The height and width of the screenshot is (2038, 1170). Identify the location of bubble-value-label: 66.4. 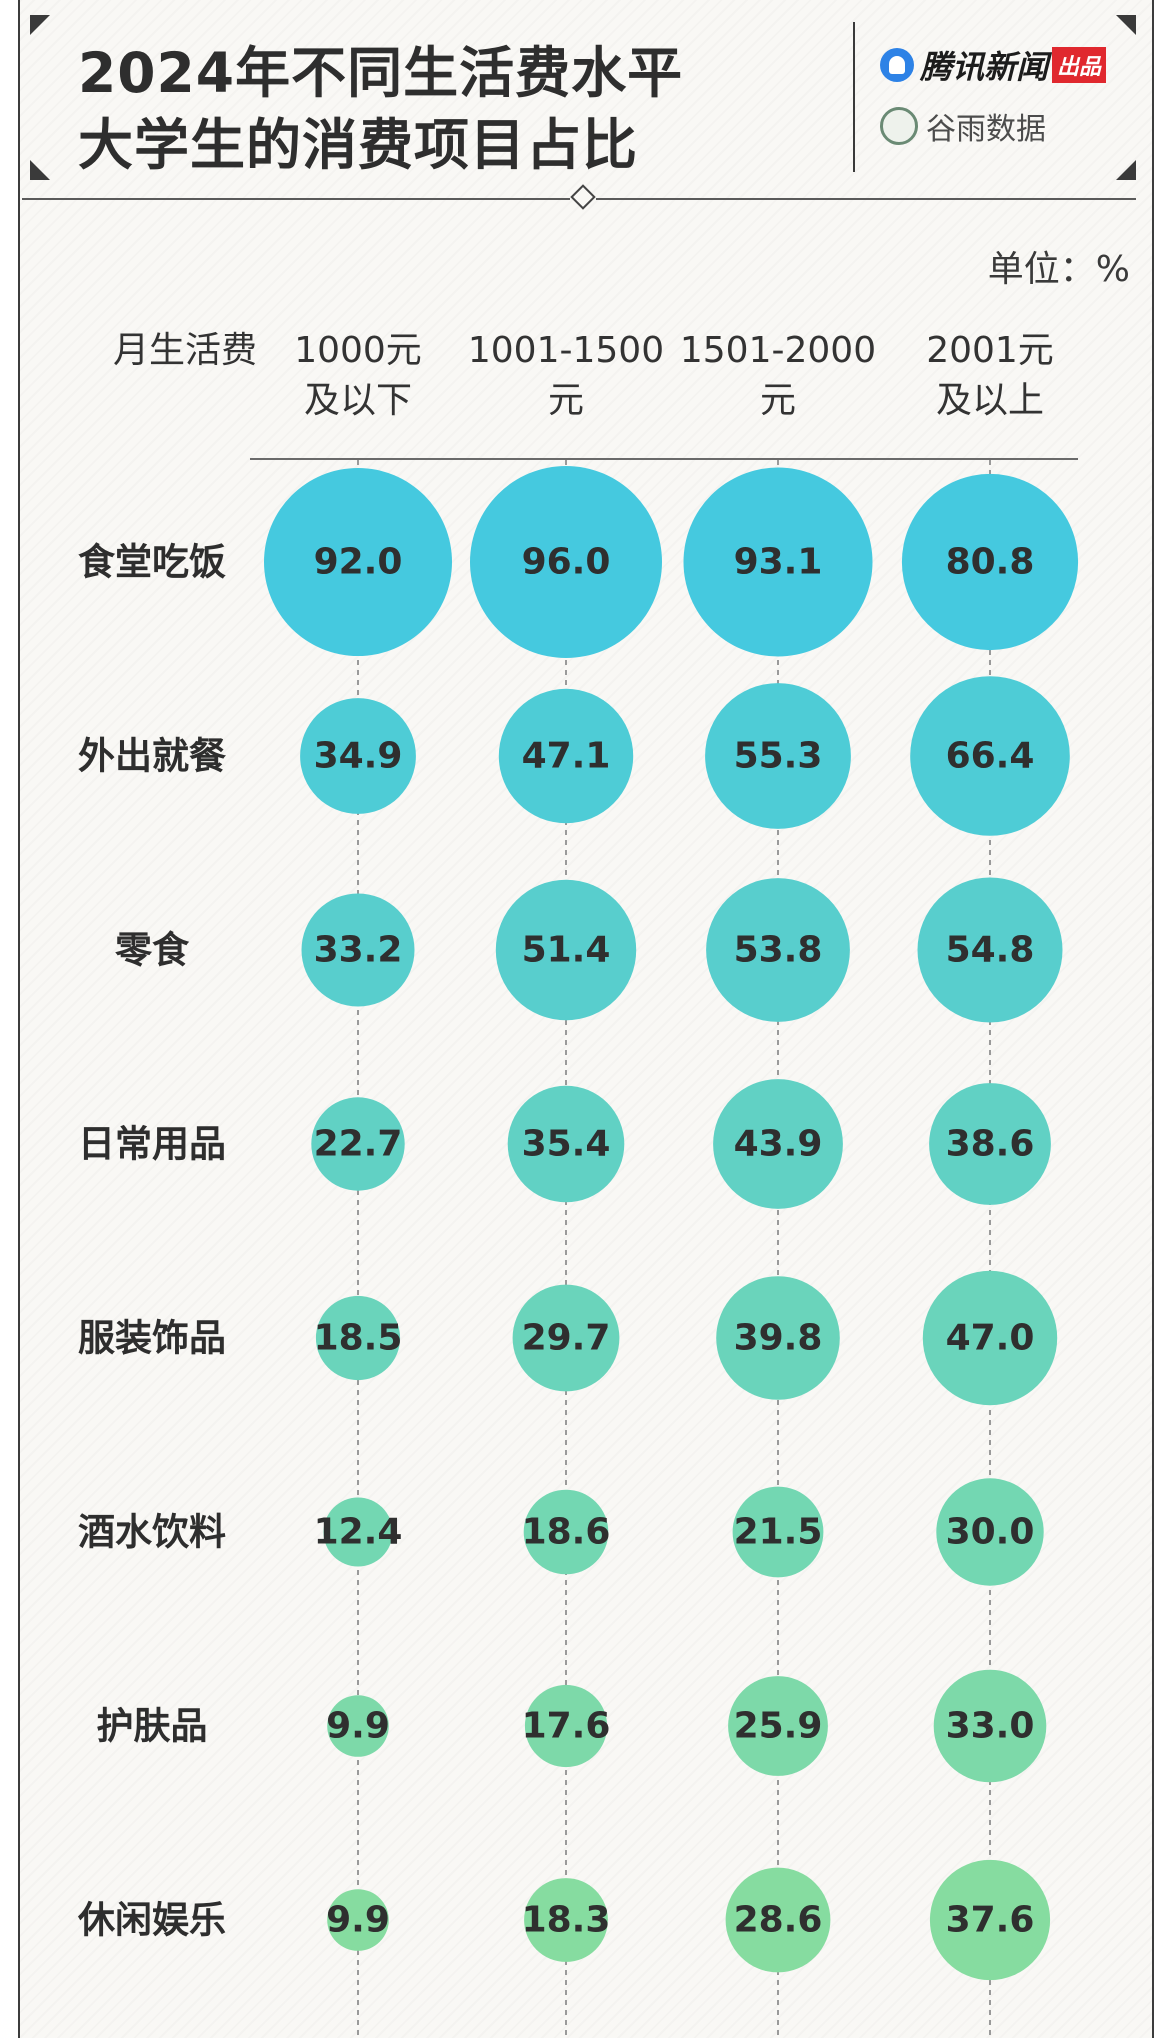
(990, 756).